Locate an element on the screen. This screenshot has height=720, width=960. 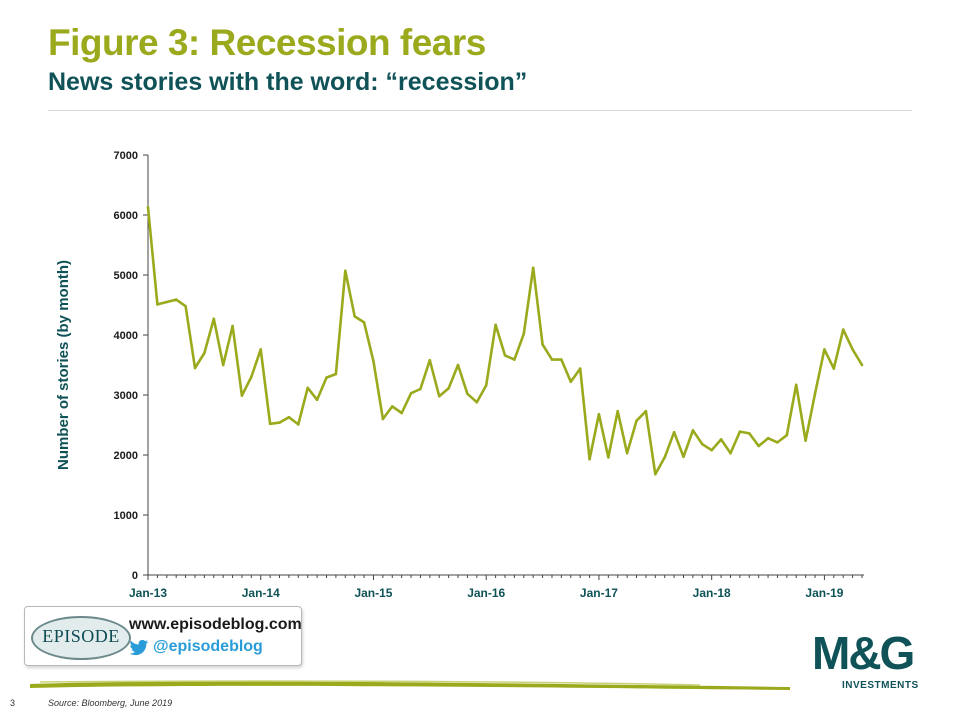
x-tick-label: Jan-15 is located at coordinates (373, 593).